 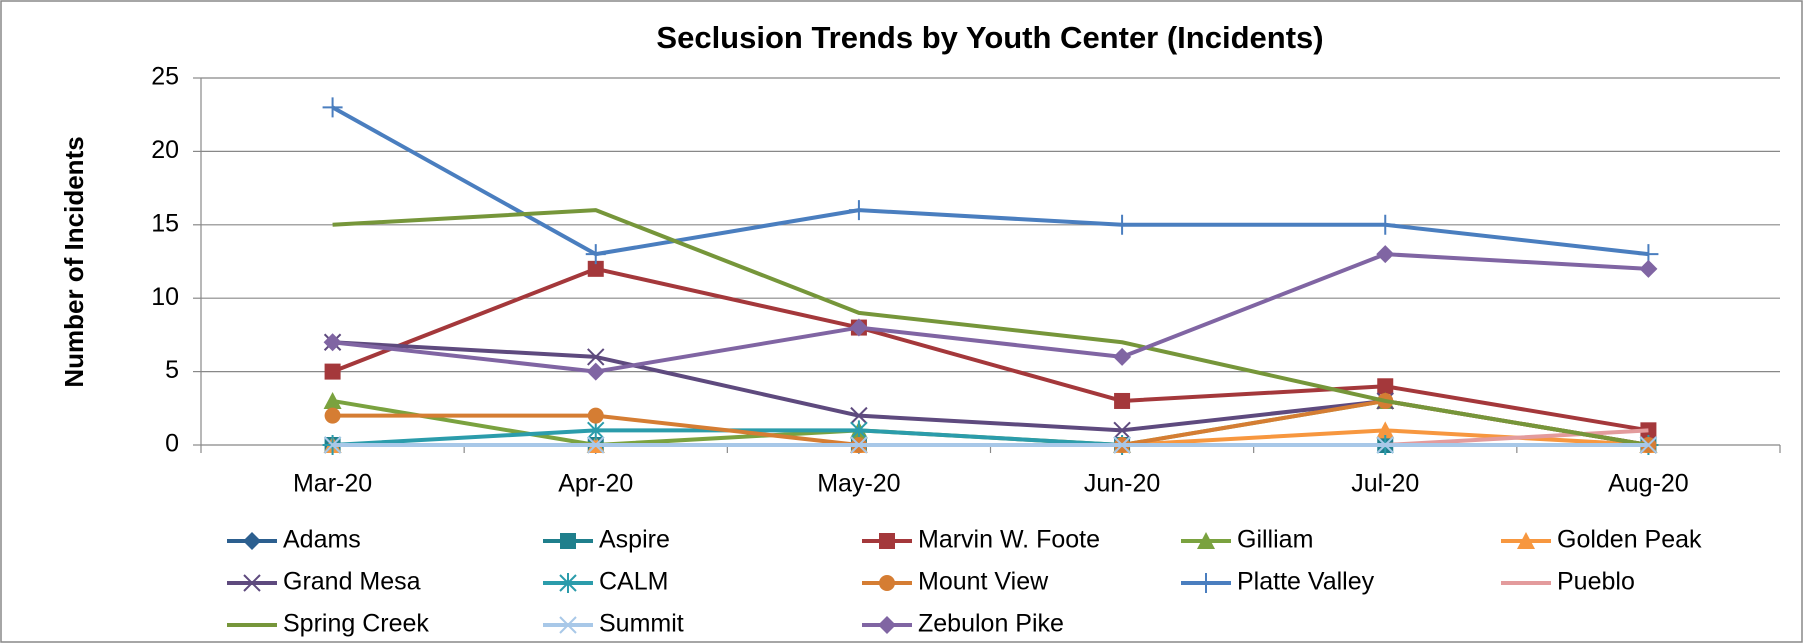 I want to click on x-tick-label: Jun-20, so click(x=1122, y=484).